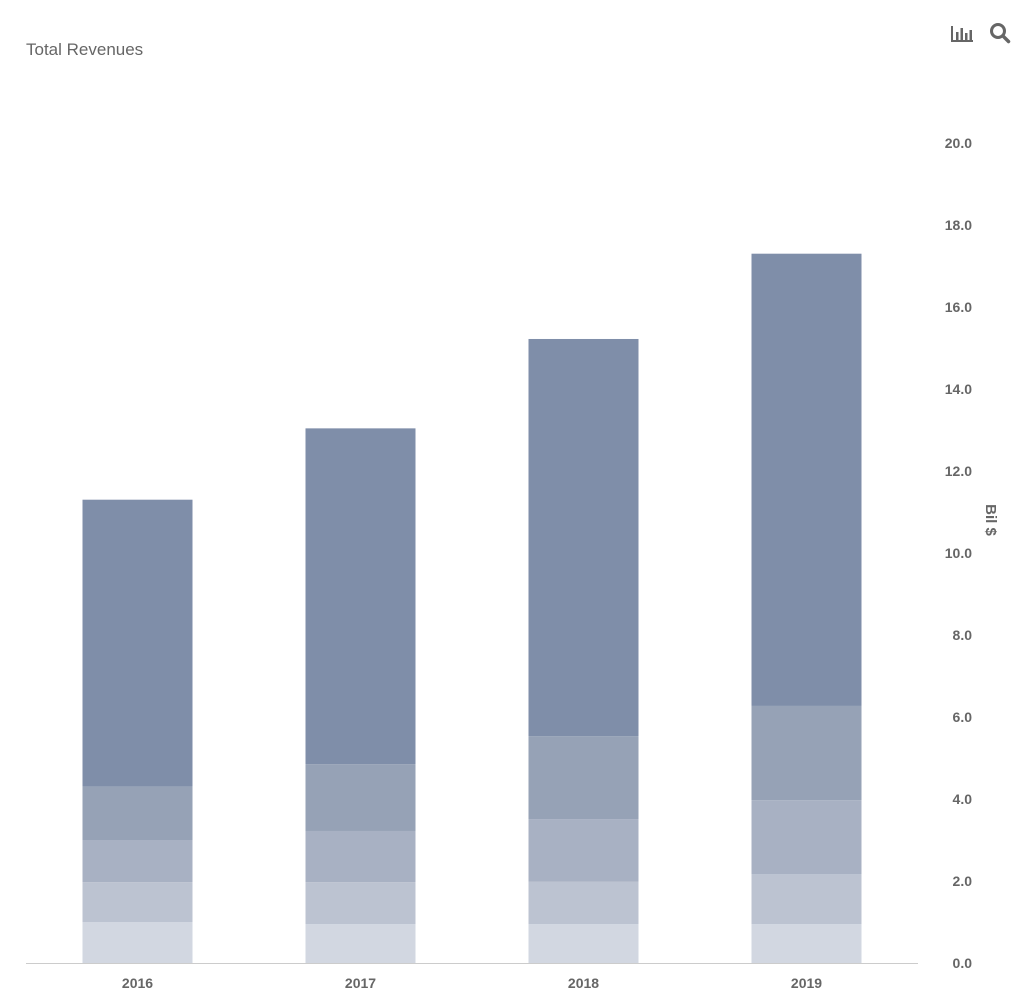 The image size is (1024, 1007). What do you see at coordinates (963, 717) in the screenshot?
I see `y-tick-label: 6.0` at bounding box center [963, 717].